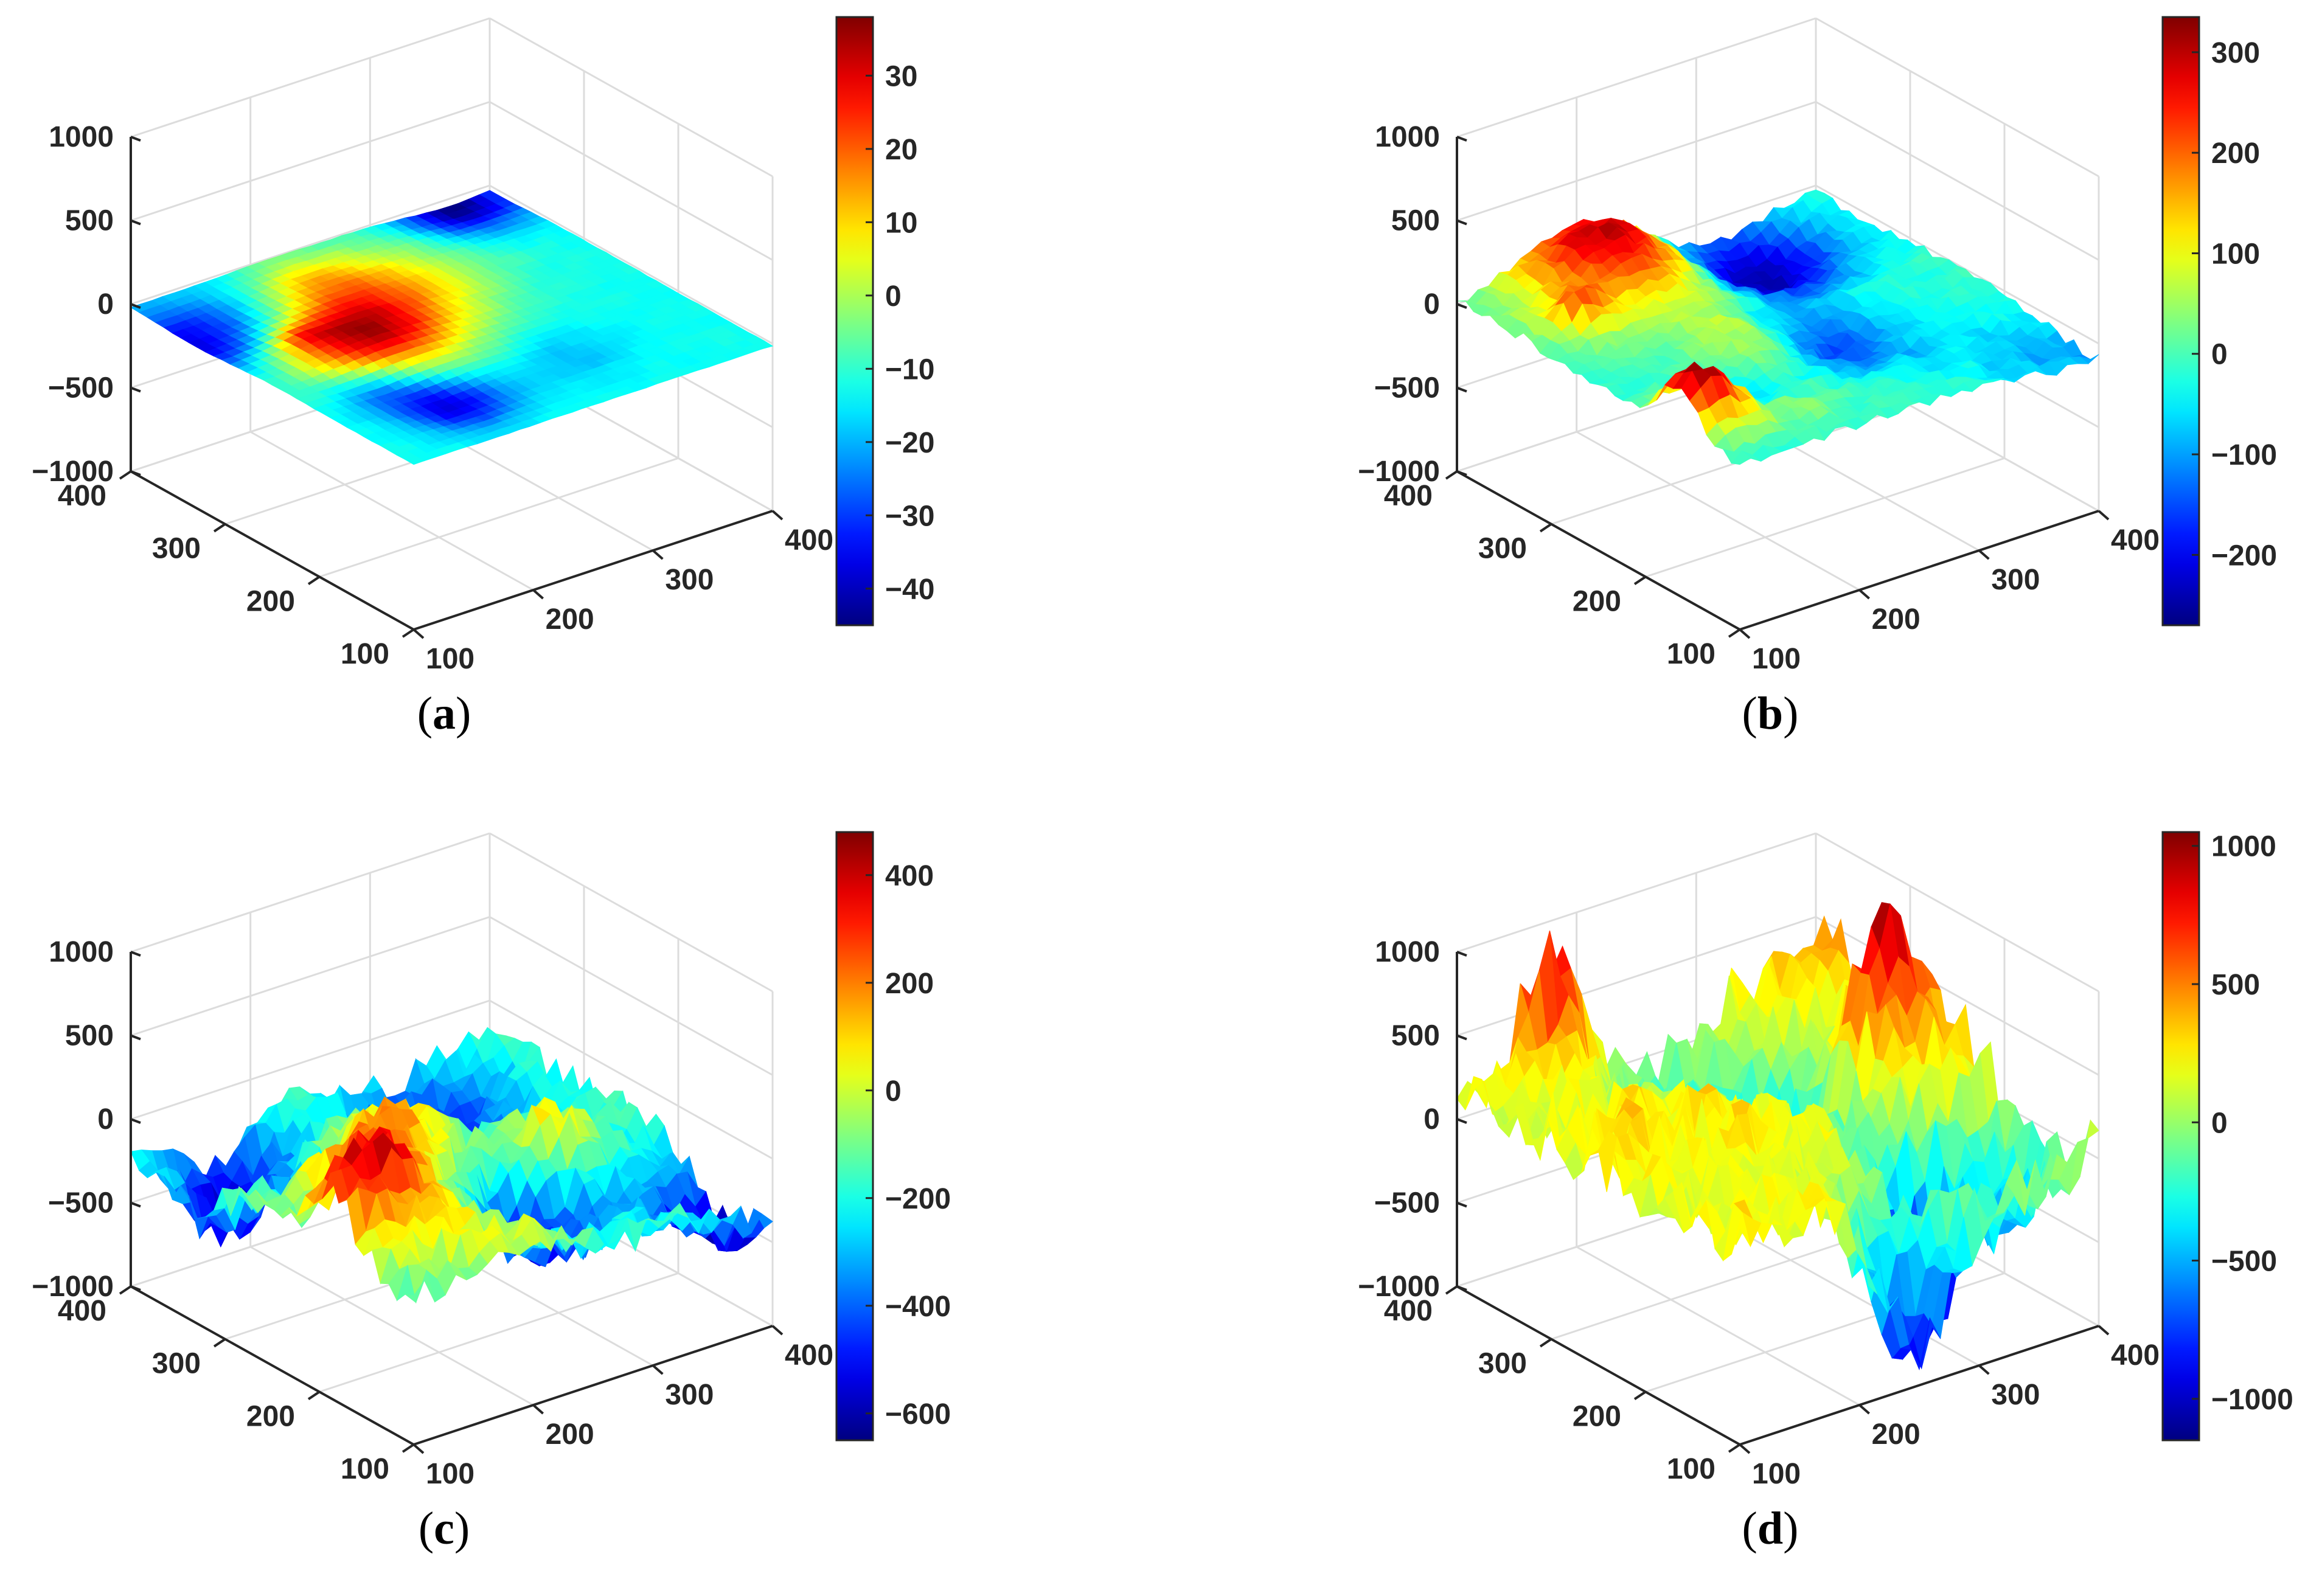 Image resolution: width=2308 pixels, height=1596 pixels. Describe the element at coordinates (1777, 1136) in the screenshot. I see `panel-d-surface` at that location.